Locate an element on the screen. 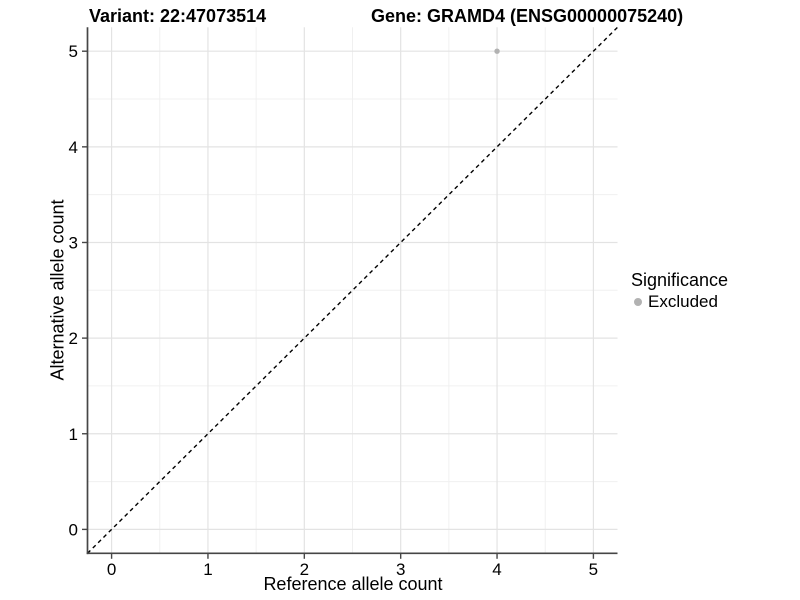  x-tick-label: 2 is located at coordinates (304, 569).